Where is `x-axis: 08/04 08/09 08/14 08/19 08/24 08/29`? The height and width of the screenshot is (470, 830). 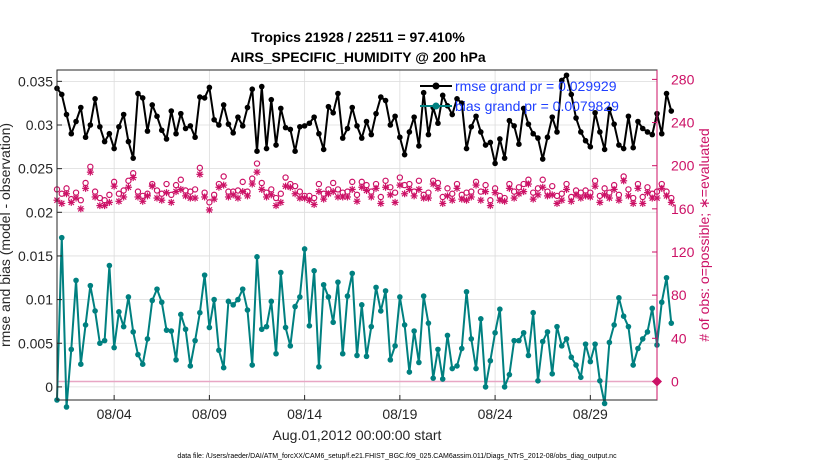 x-axis: 08/04 08/09 08/14 08/19 08/24 08/29 is located at coordinates (352, 408).